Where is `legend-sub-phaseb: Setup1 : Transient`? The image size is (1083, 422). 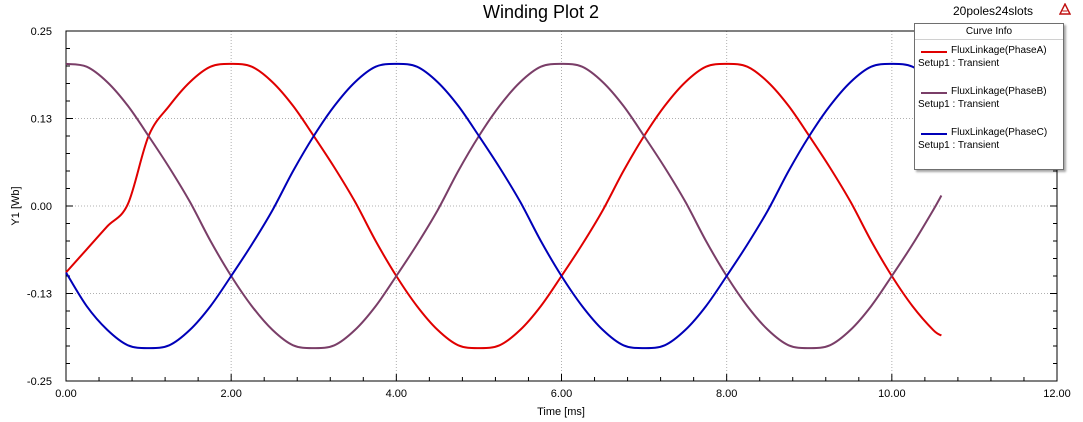
legend-sub-phaseb: Setup1 : Transient is located at coordinates (959, 104).